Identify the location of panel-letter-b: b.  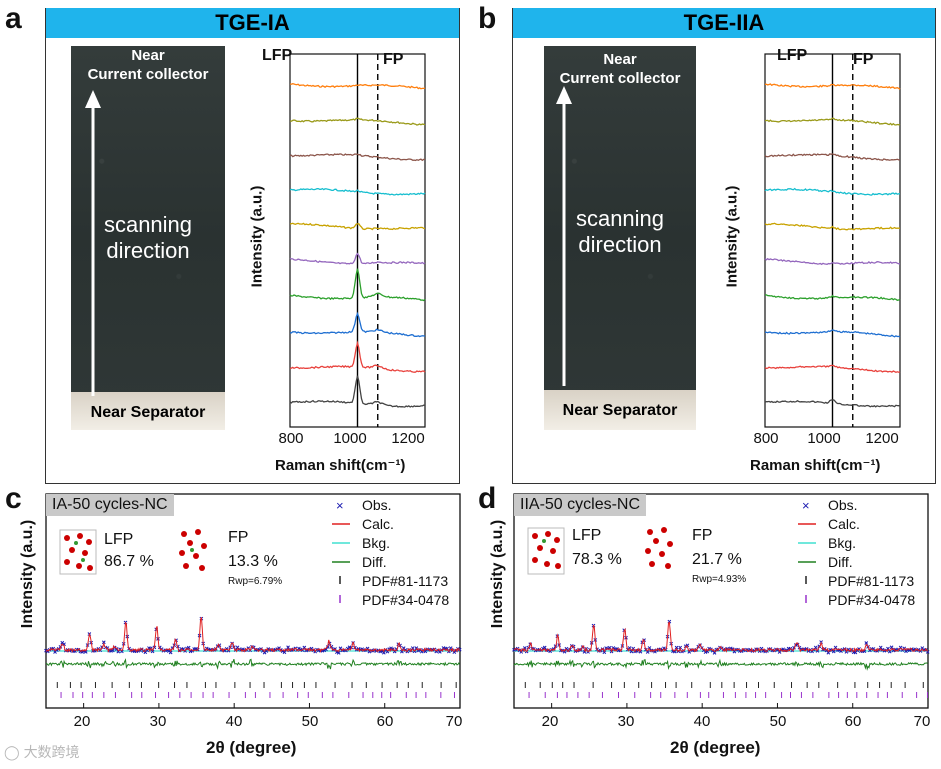
(487, 18).